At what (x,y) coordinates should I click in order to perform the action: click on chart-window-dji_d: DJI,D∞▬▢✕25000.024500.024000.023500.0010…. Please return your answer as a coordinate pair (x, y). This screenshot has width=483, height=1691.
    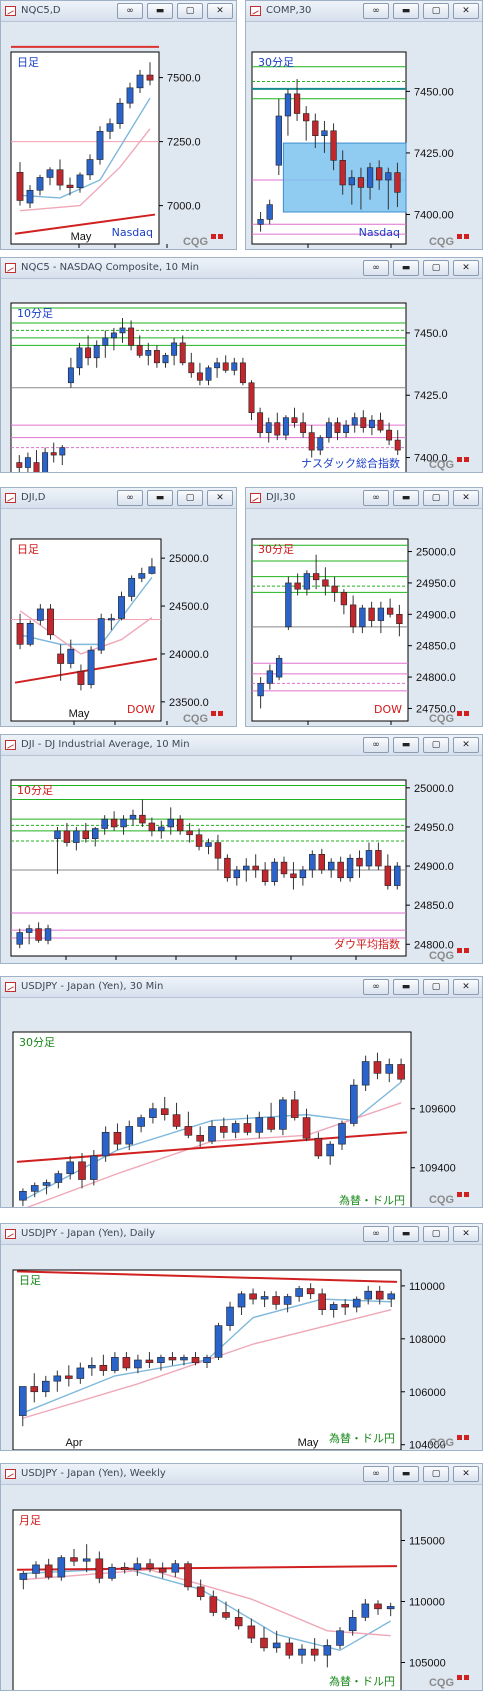
    Looking at the image, I should click on (118, 607).